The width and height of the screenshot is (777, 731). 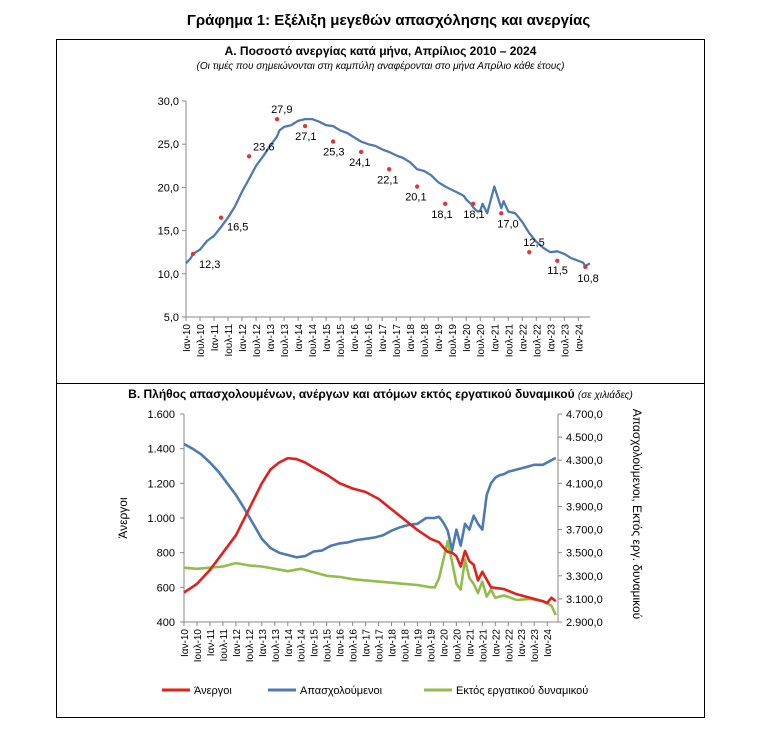 I want to click on y2-tick-label: 3.900,0, so click(x=584, y=507).